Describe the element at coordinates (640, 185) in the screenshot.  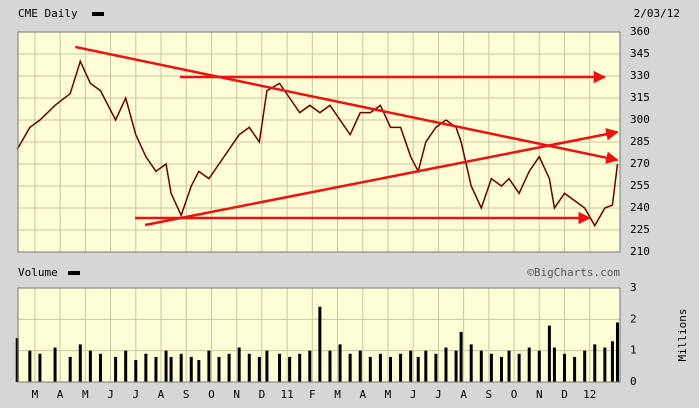
I see `y-tick-label: 255` at that location.